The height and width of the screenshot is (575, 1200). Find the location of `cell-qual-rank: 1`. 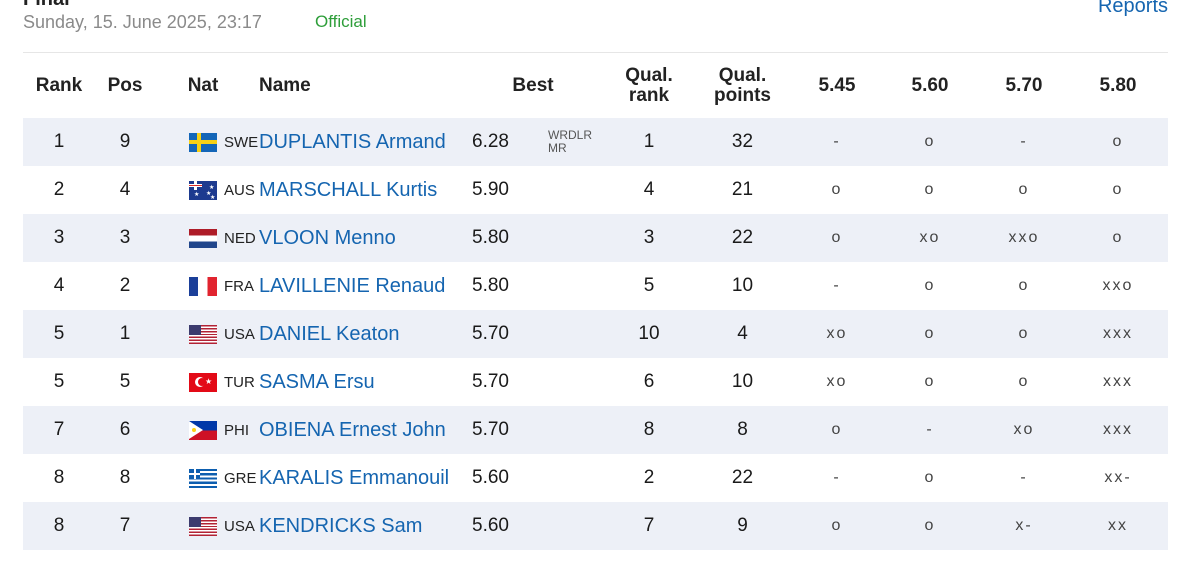

cell-qual-rank: 1 is located at coordinates (649, 141).